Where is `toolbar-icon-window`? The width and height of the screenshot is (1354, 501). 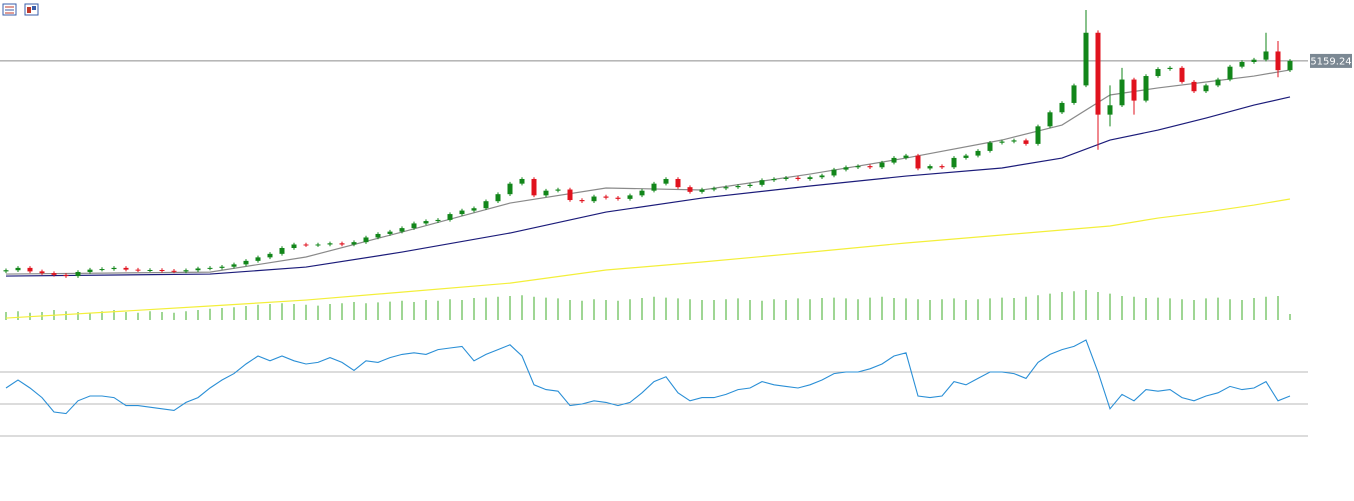 toolbar-icon-window is located at coordinates (31, 9).